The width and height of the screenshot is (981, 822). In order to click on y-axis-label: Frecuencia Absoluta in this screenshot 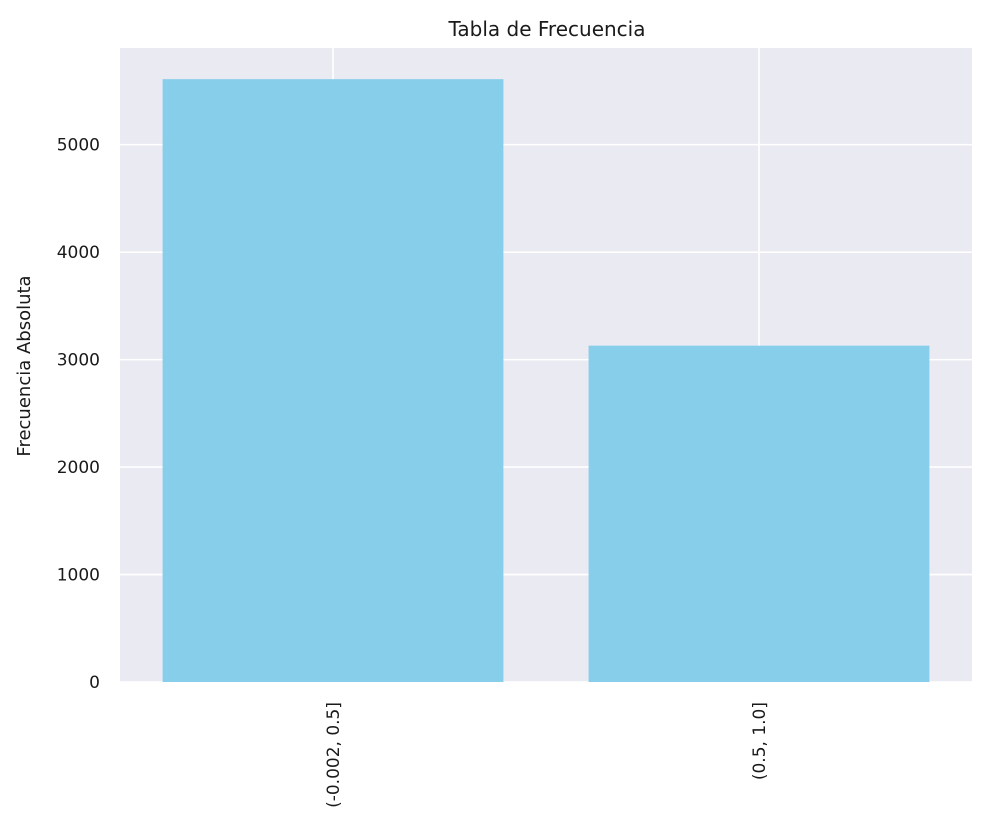, I will do `click(24, 365)`.